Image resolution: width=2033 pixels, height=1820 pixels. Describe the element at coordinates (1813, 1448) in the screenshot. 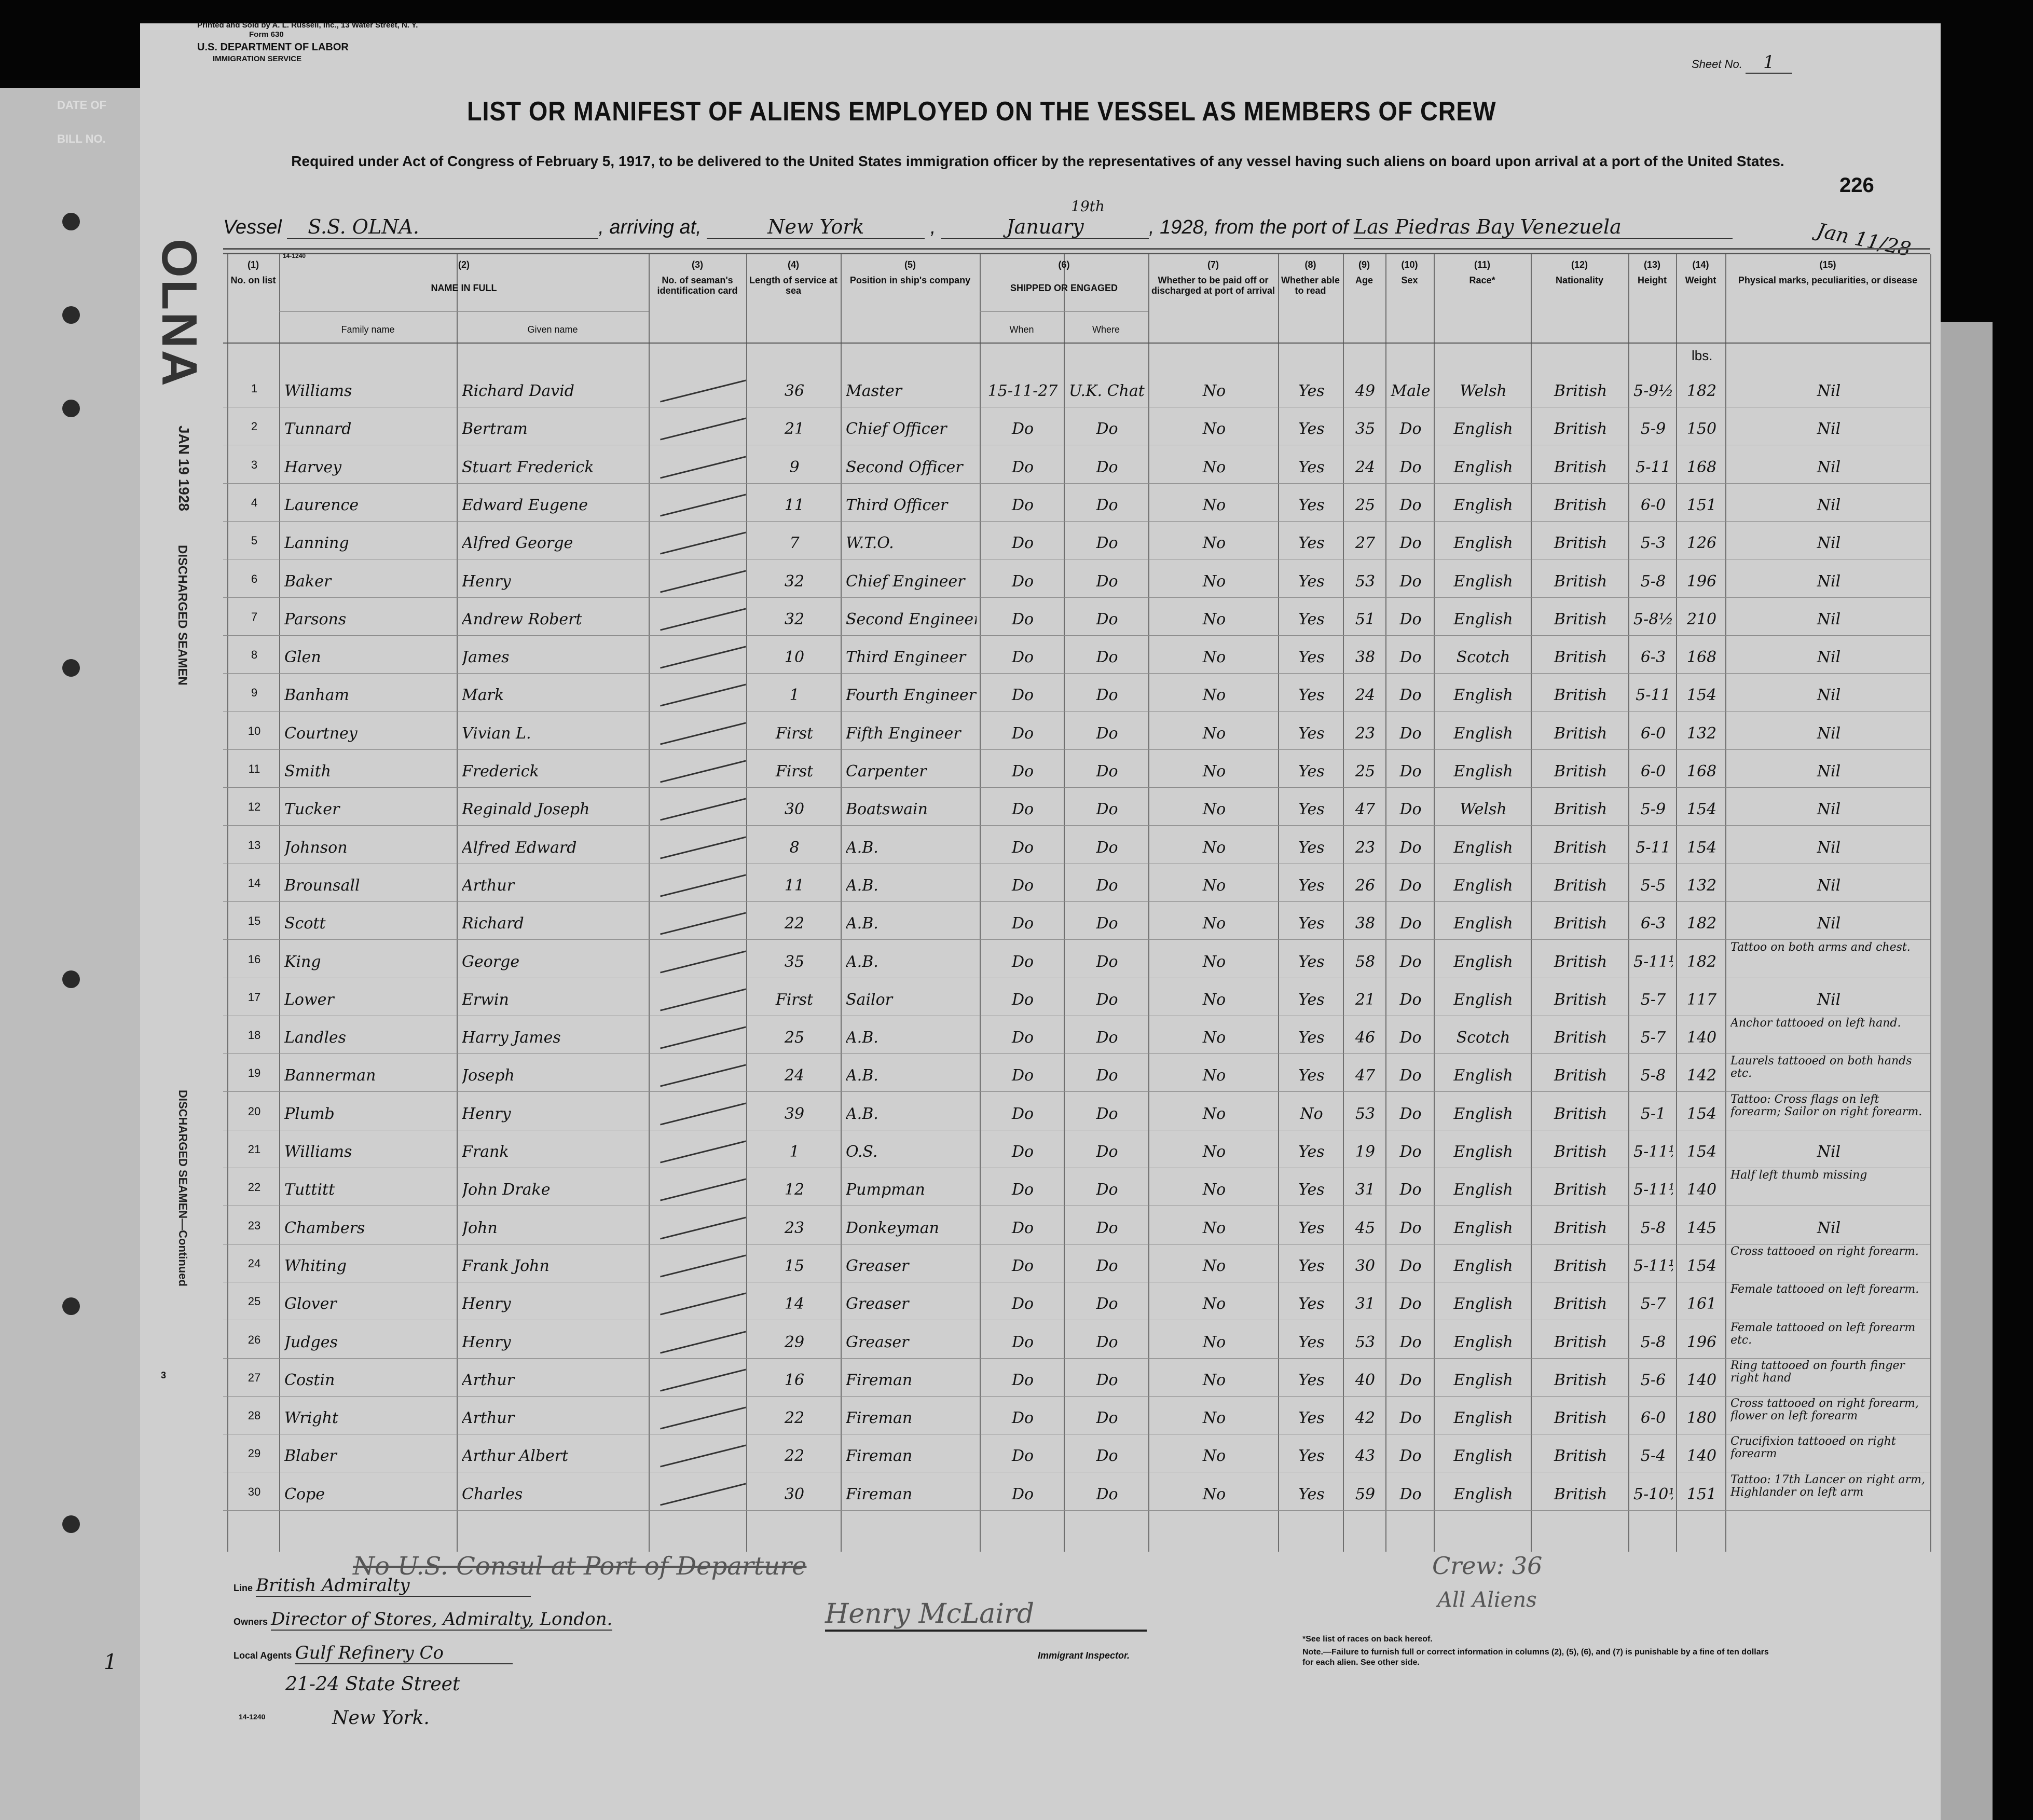

I see `physical-marks: Crucifixion tattooed on right forearm` at that location.